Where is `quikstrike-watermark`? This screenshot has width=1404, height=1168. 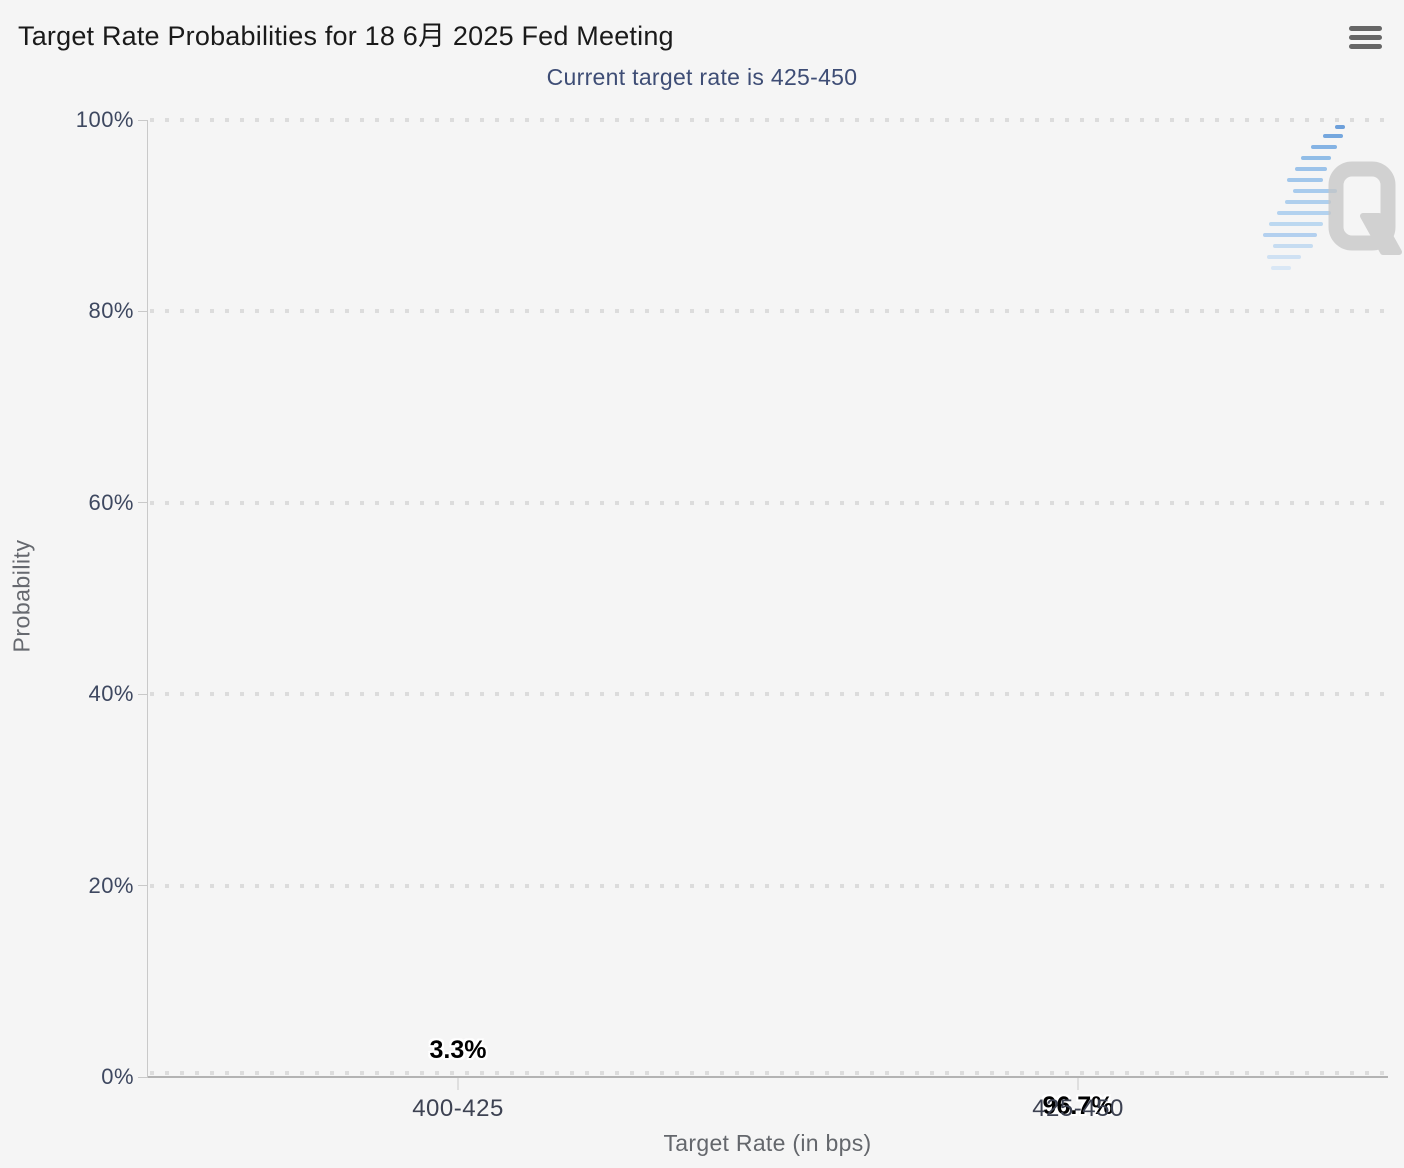 quikstrike-watermark is located at coordinates (1328, 205).